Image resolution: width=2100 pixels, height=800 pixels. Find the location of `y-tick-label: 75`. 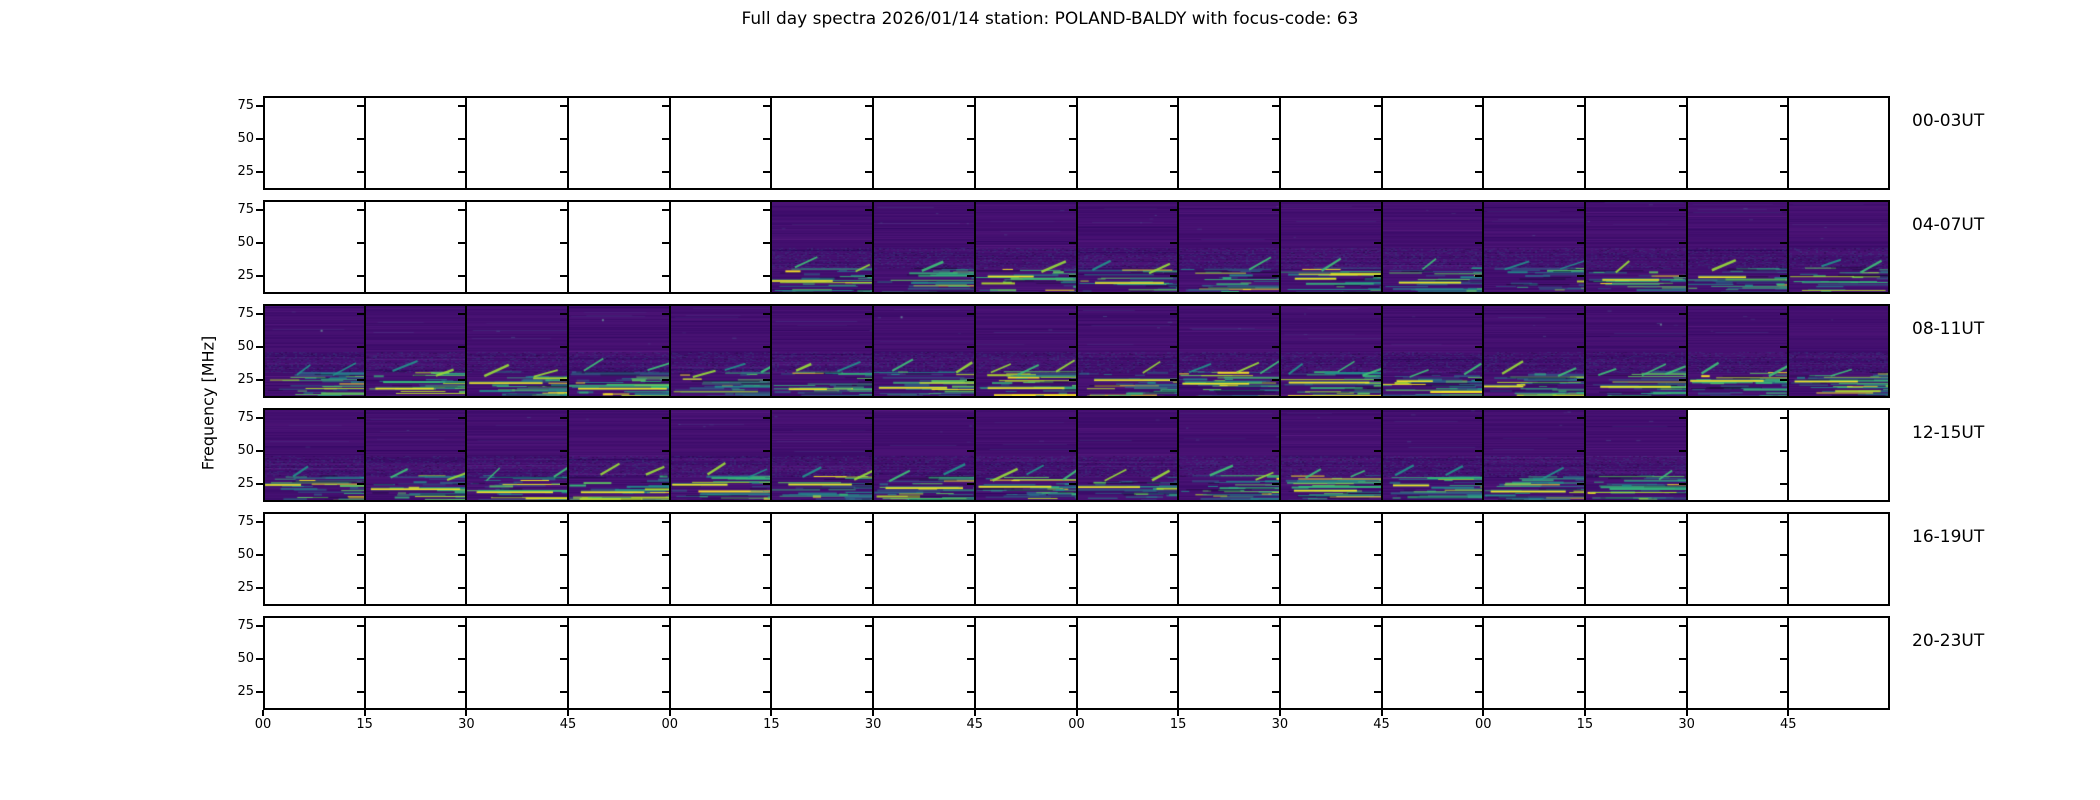

y-tick-label: 75 is located at coordinates (245, 106).